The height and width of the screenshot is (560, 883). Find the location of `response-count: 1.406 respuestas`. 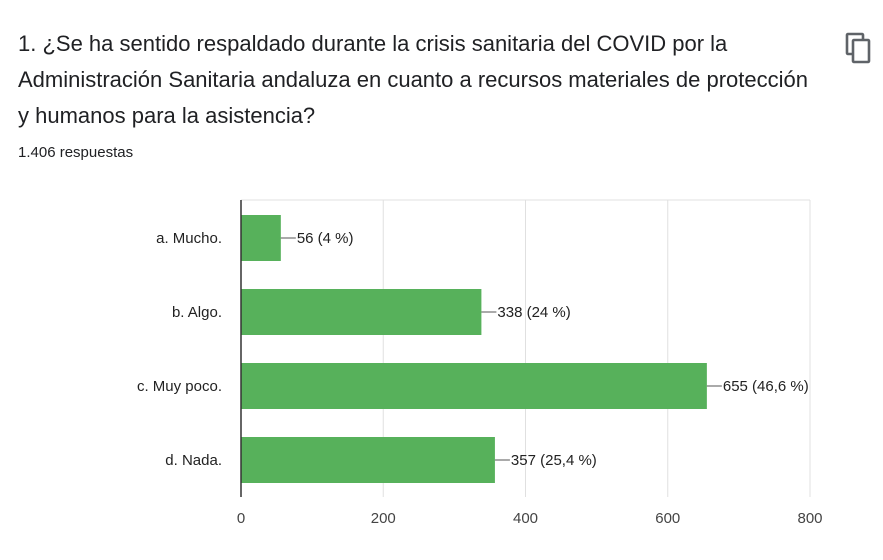

response-count: 1.406 respuestas is located at coordinates (76, 152).